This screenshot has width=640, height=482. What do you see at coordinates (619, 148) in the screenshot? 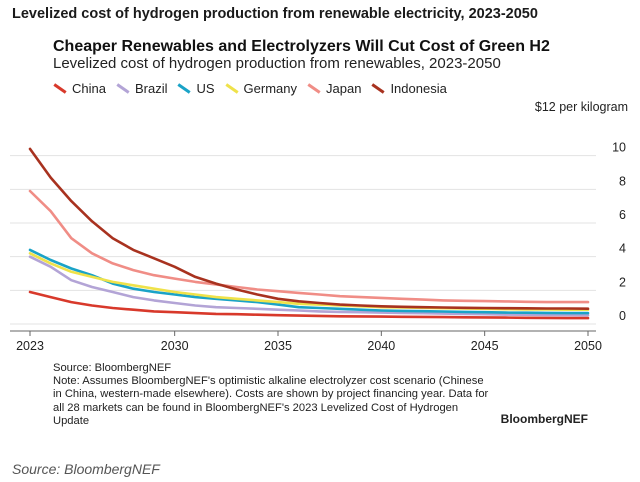
I see `y-tick-label: 10` at bounding box center [619, 148].